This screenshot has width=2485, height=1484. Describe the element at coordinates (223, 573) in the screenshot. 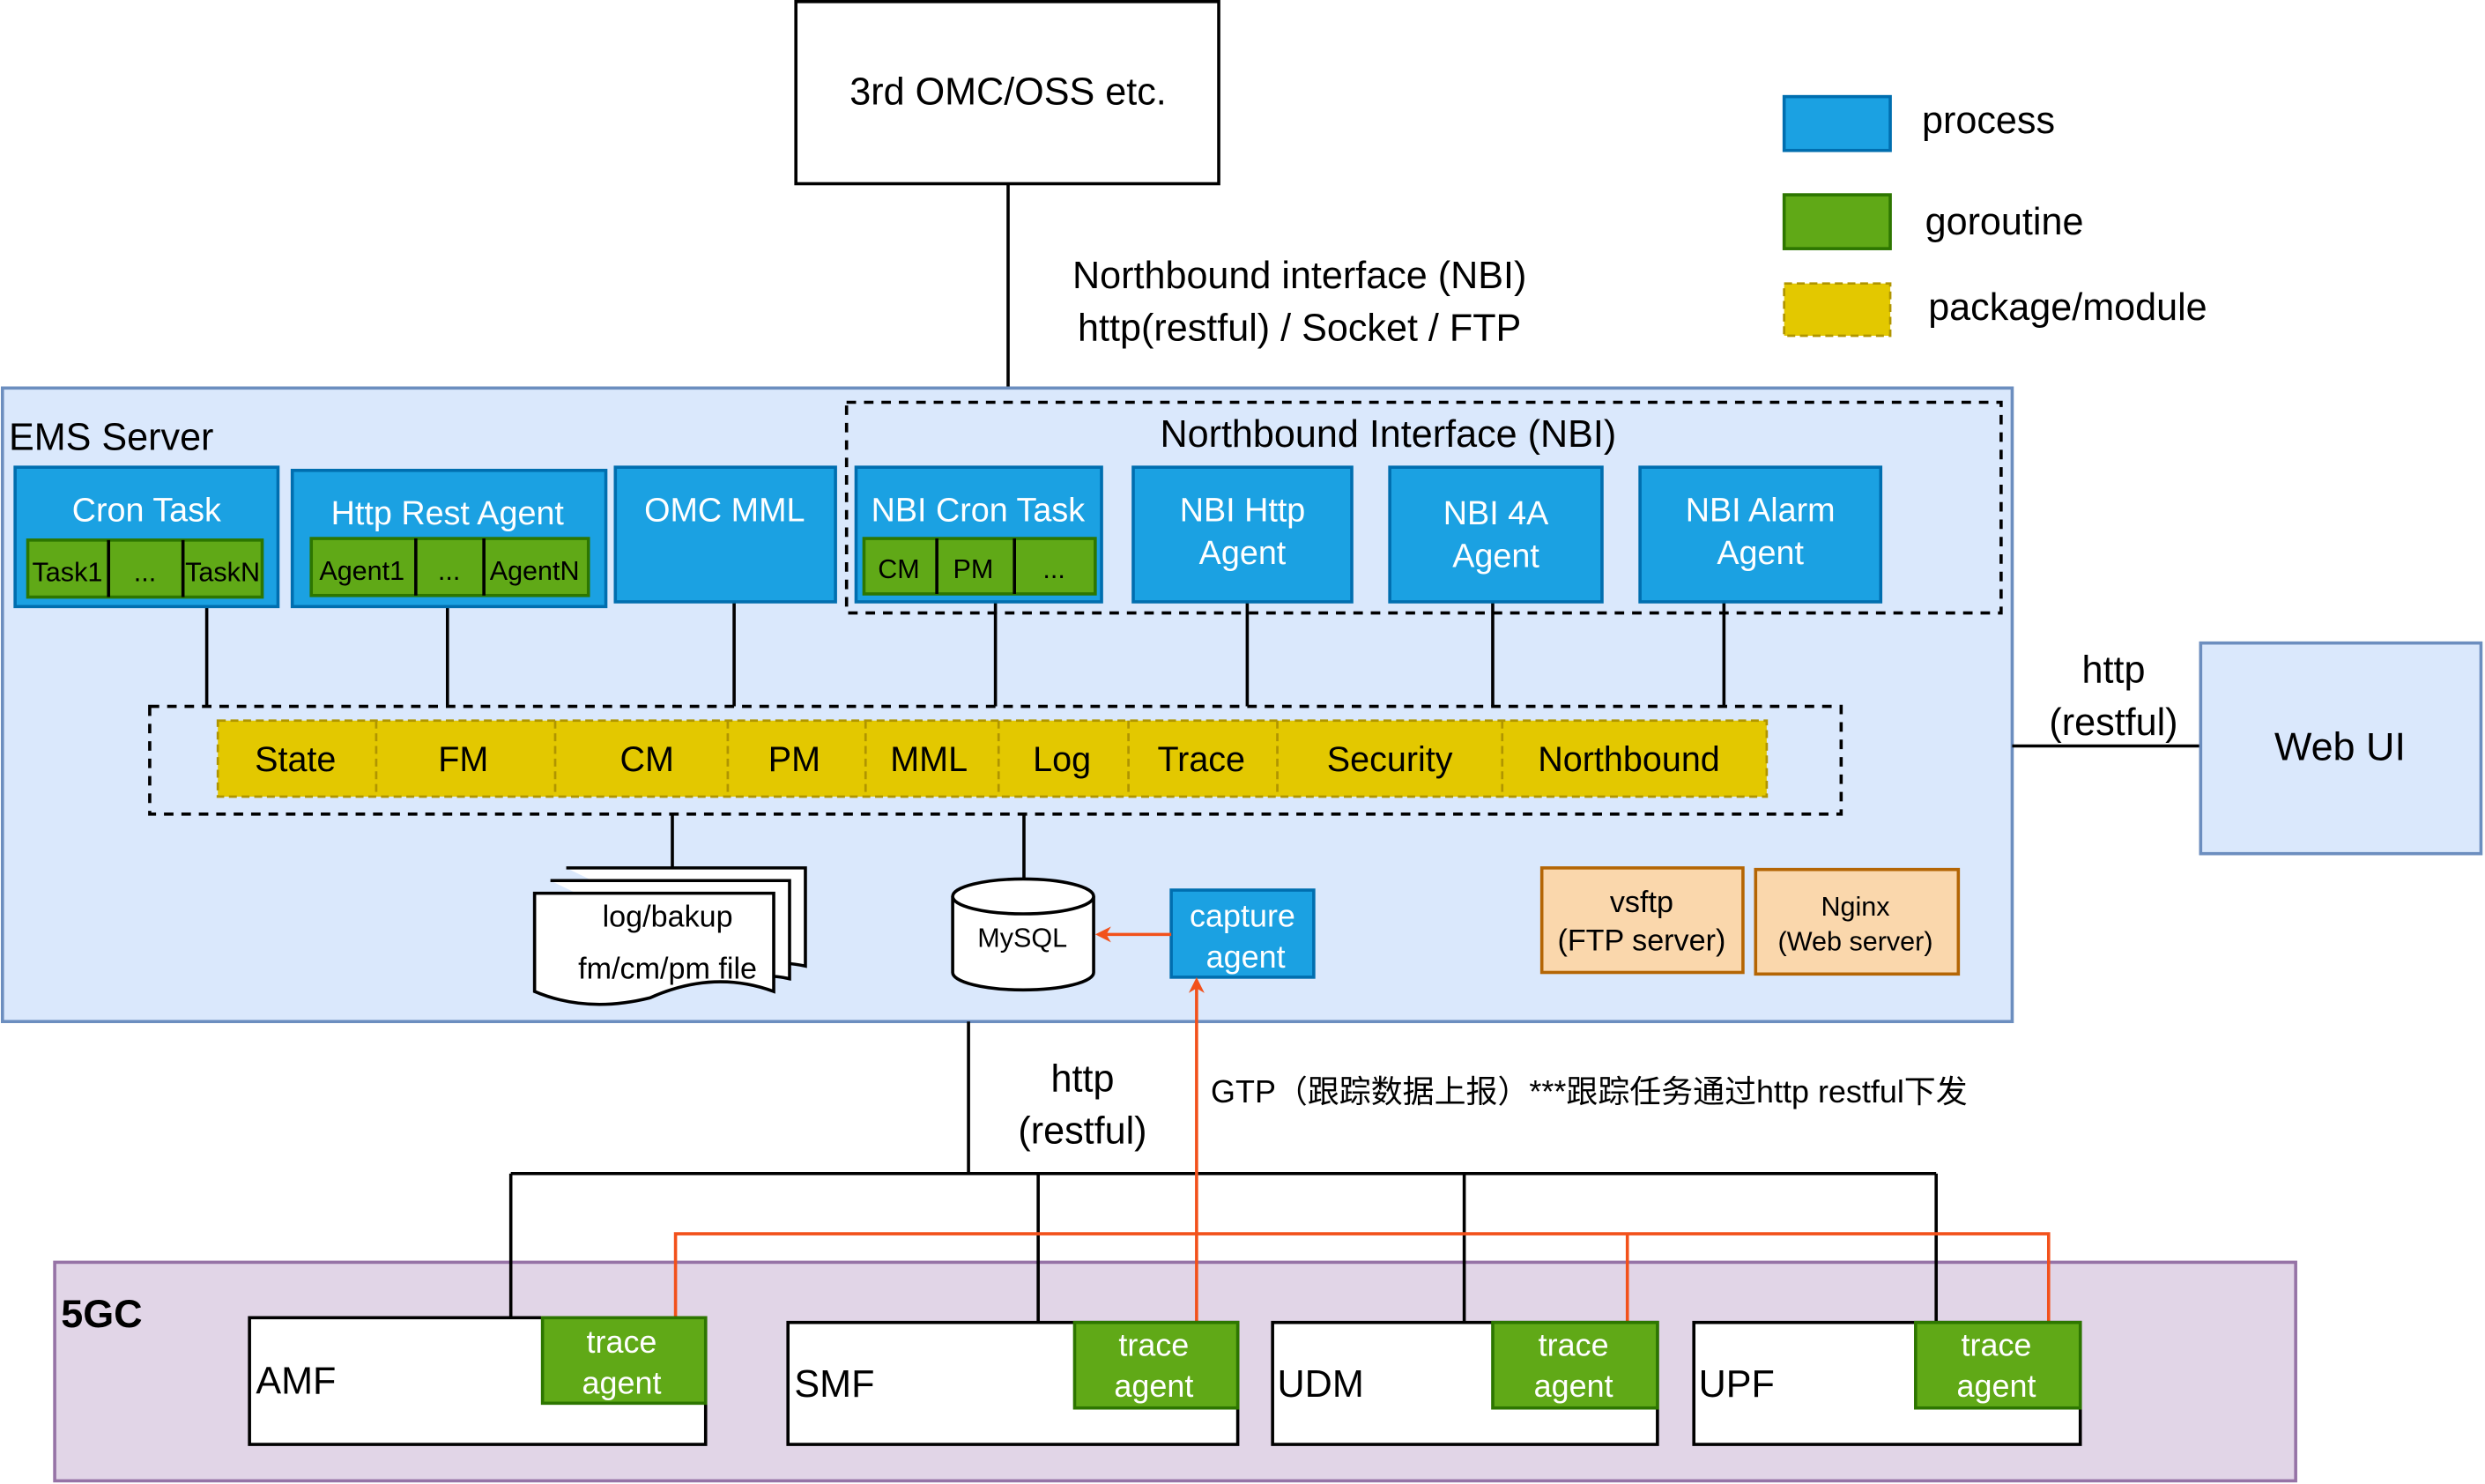

I see `goroutine-taskn: TaskN` at that location.